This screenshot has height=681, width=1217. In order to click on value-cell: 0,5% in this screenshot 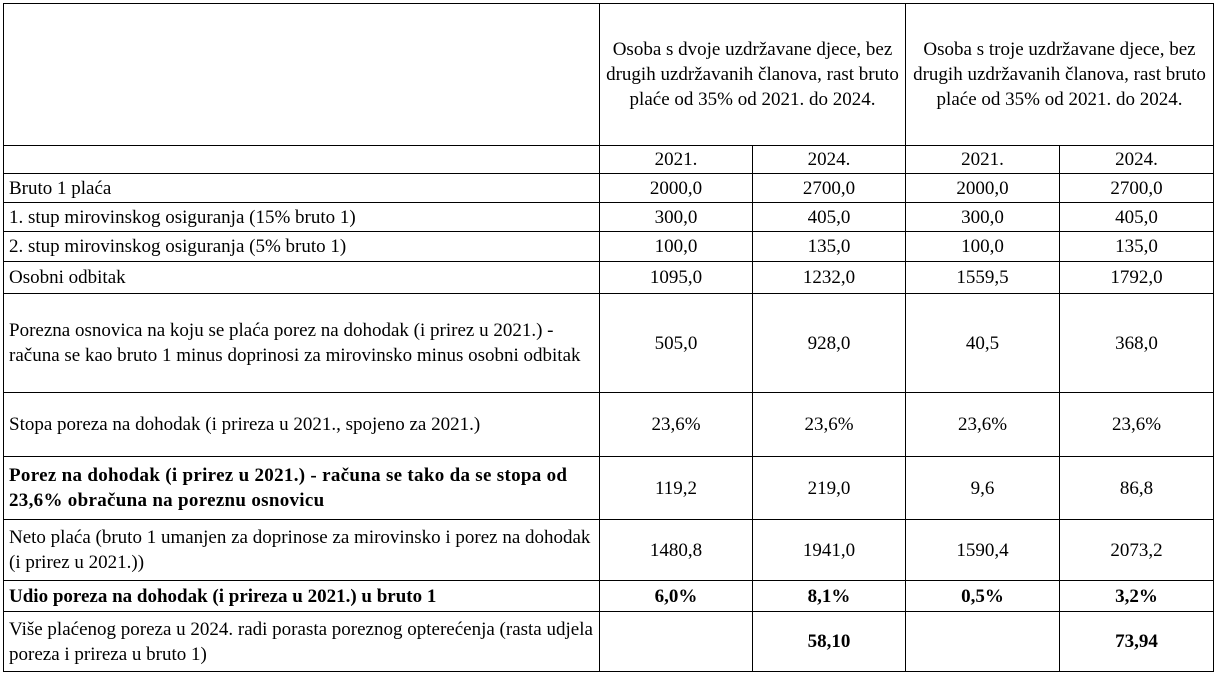, I will do `click(982, 596)`.